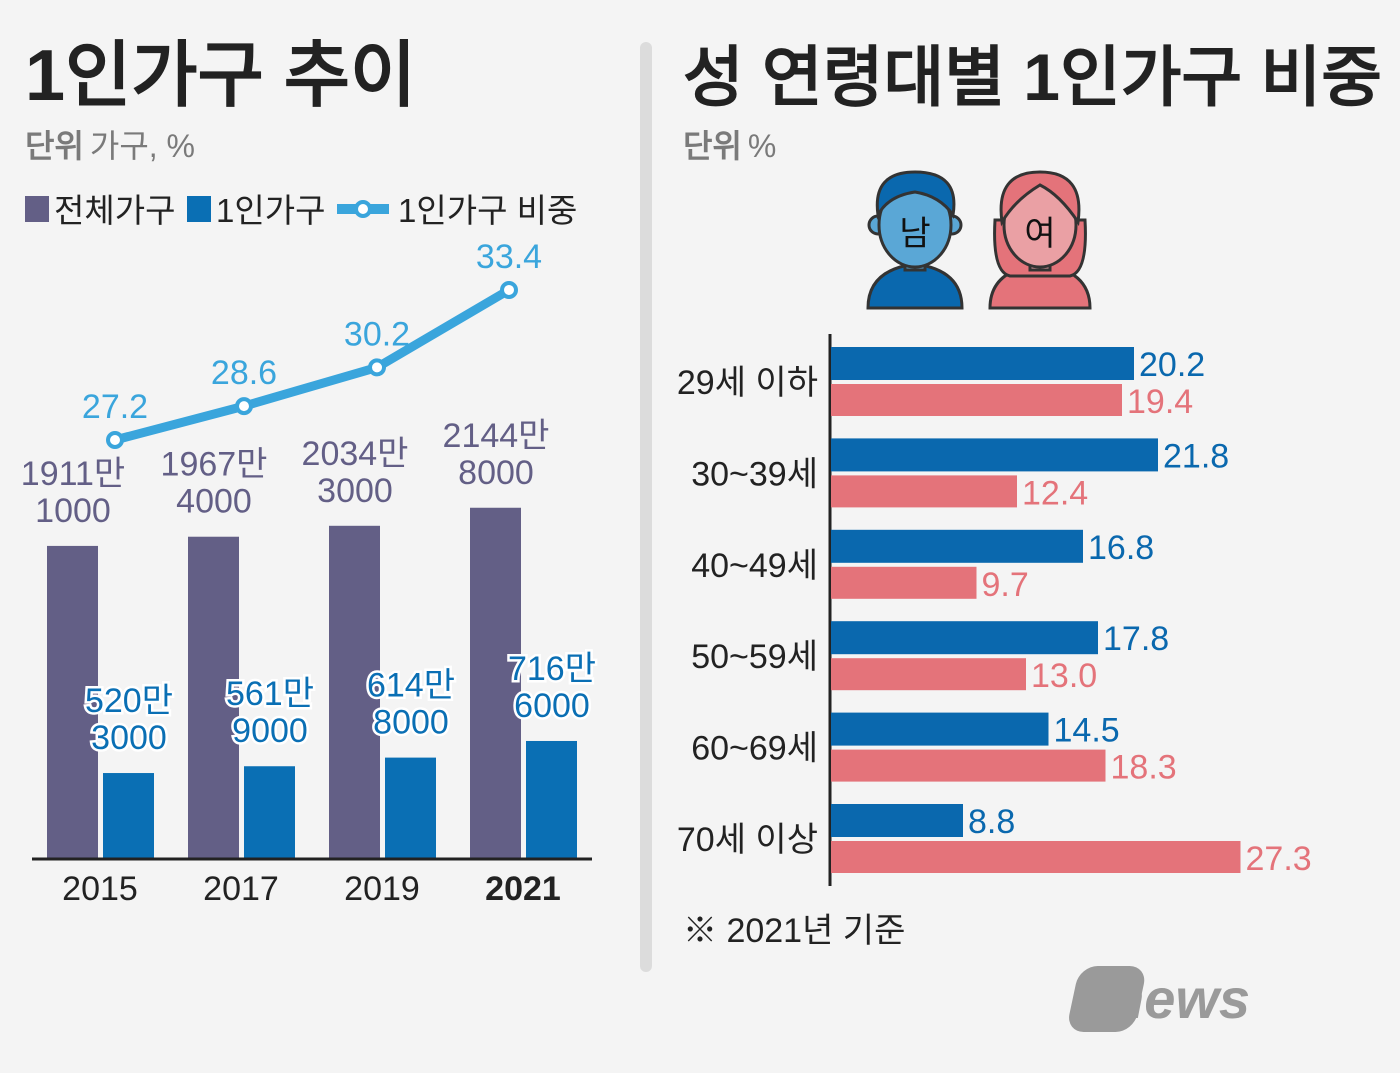 This screenshot has height=1073, width=1400. What do you see at coordinates (270, 694) in the screenshot?
I see `label-single-2017: 561만` at bounding box center [270, 694].